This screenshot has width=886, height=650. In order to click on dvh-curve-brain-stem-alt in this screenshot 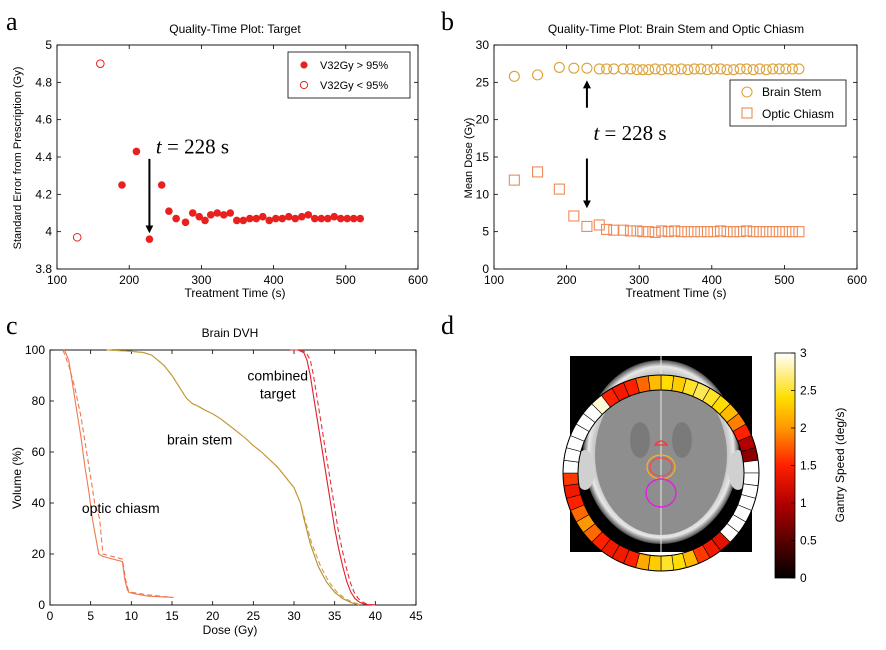, I will do `click(234, 477)`.